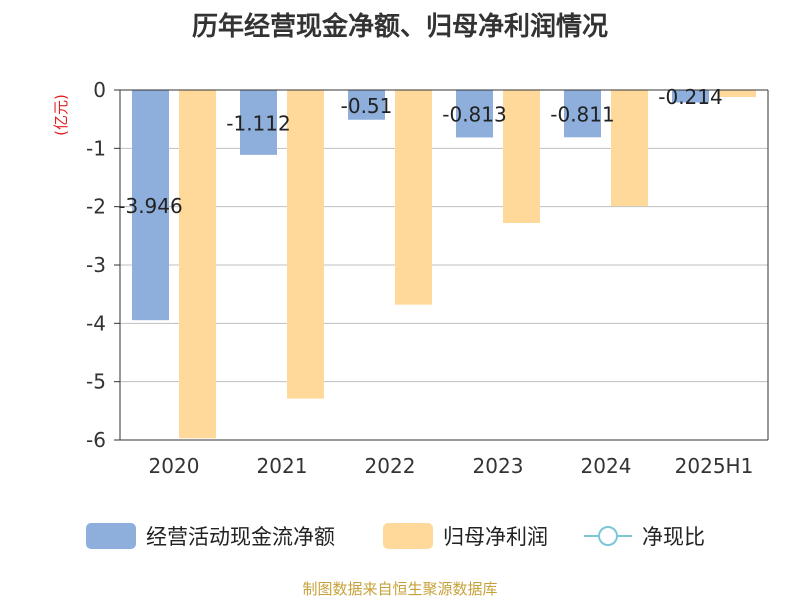 Image resolution: width=800 pixels, height=600 pixels. I want to click on bar-profit-2020, so click(197, 264).